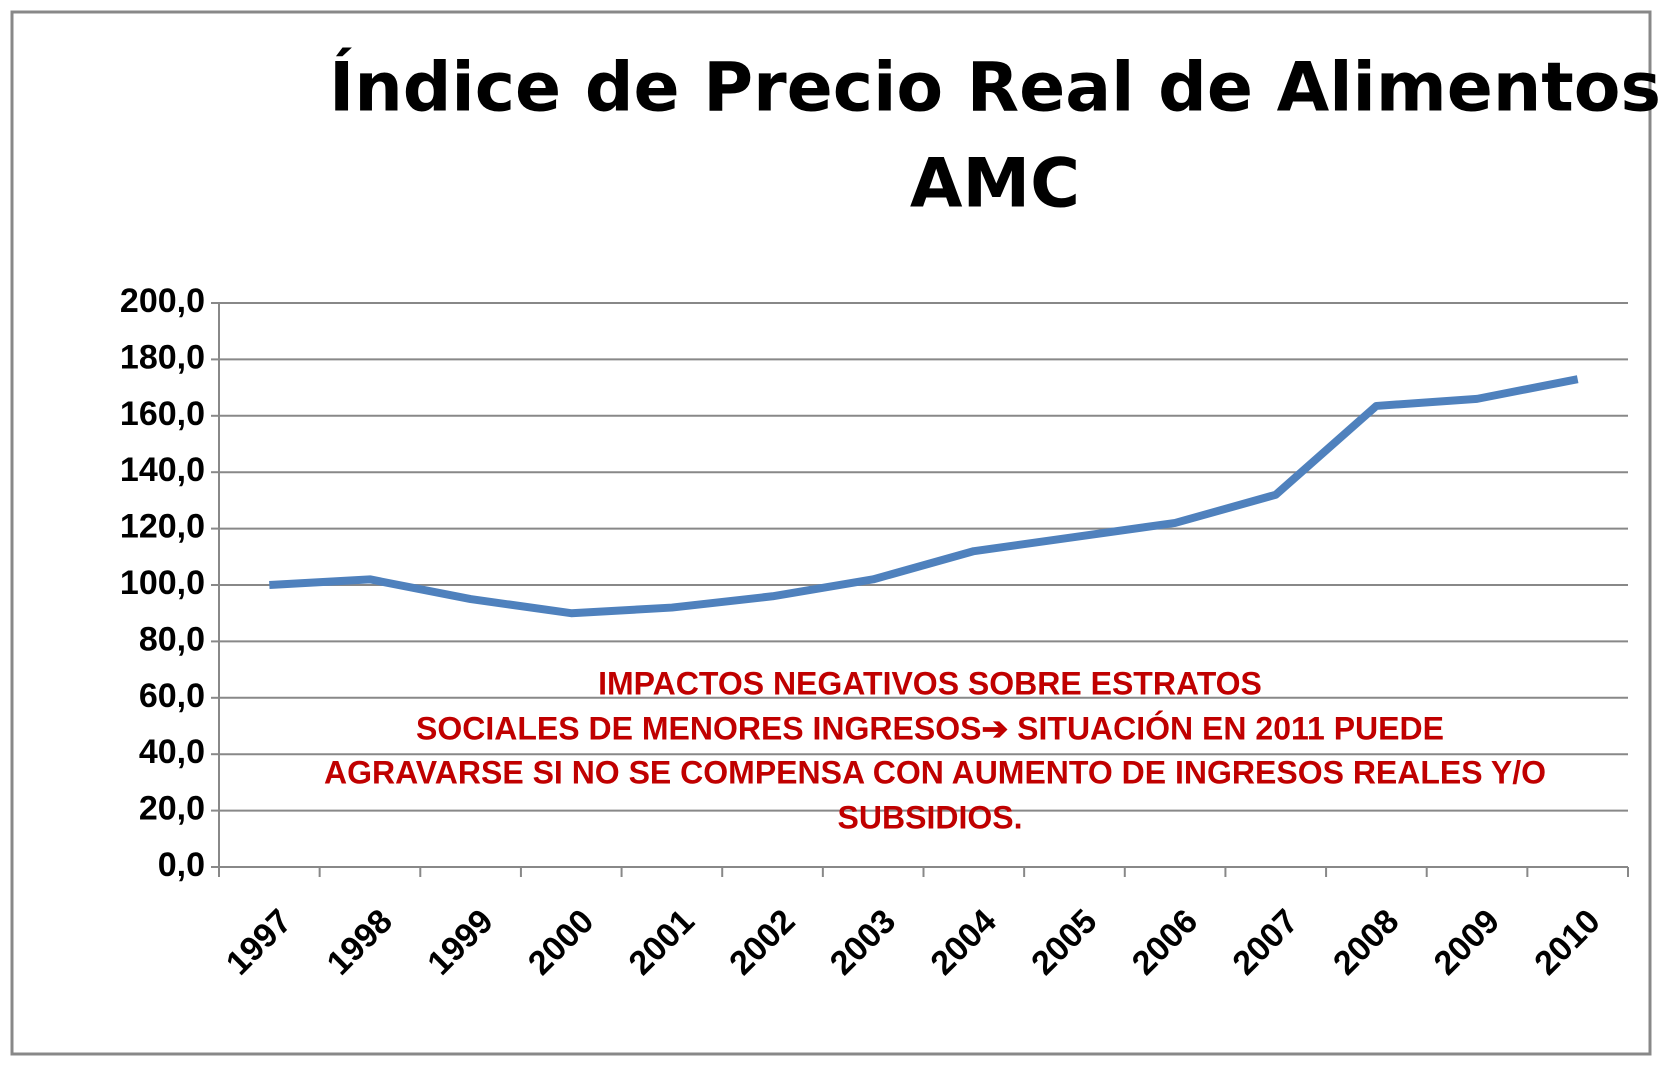 The image size is (1663, 1066). I want to click on y-tick-label: 0,0, so click(181, 865).